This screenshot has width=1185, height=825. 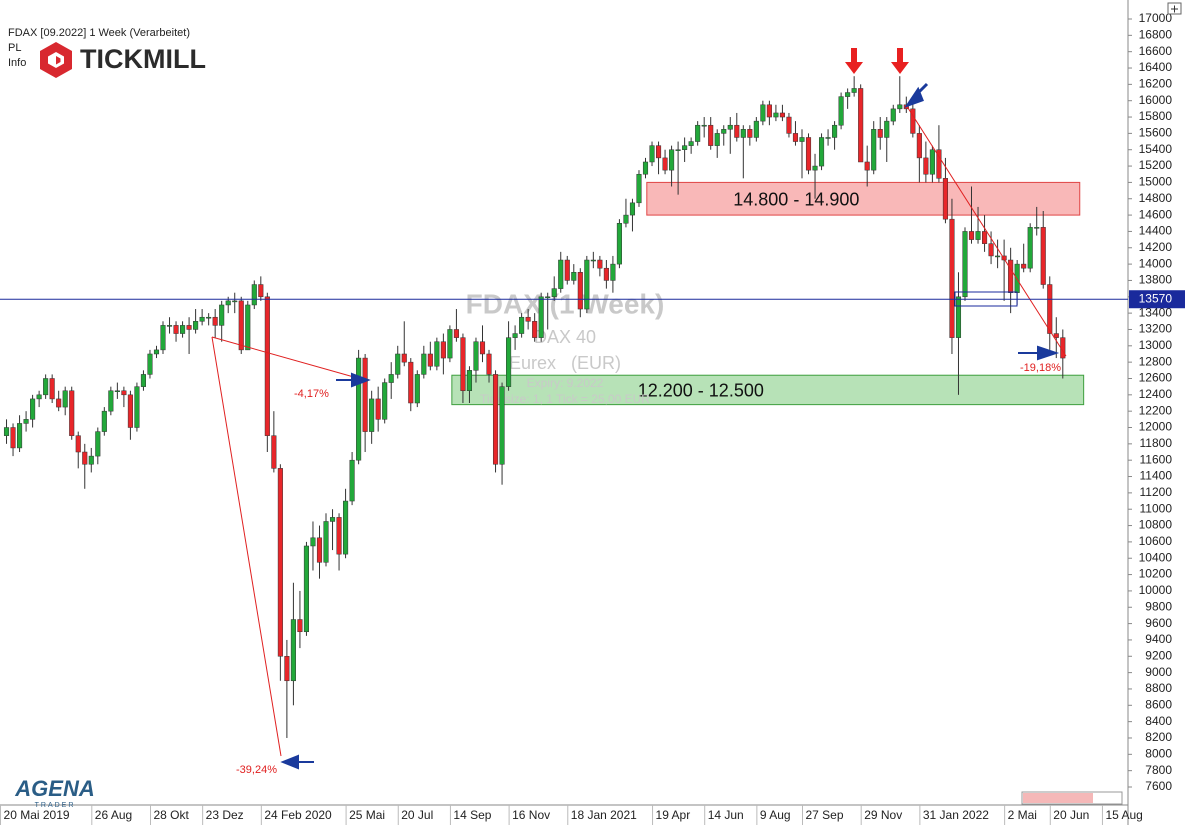 What do you see at coordinates (1158, 786) in the screenshot?
I see `y-tick-label: 7600` at bounding box center [1158, 786].